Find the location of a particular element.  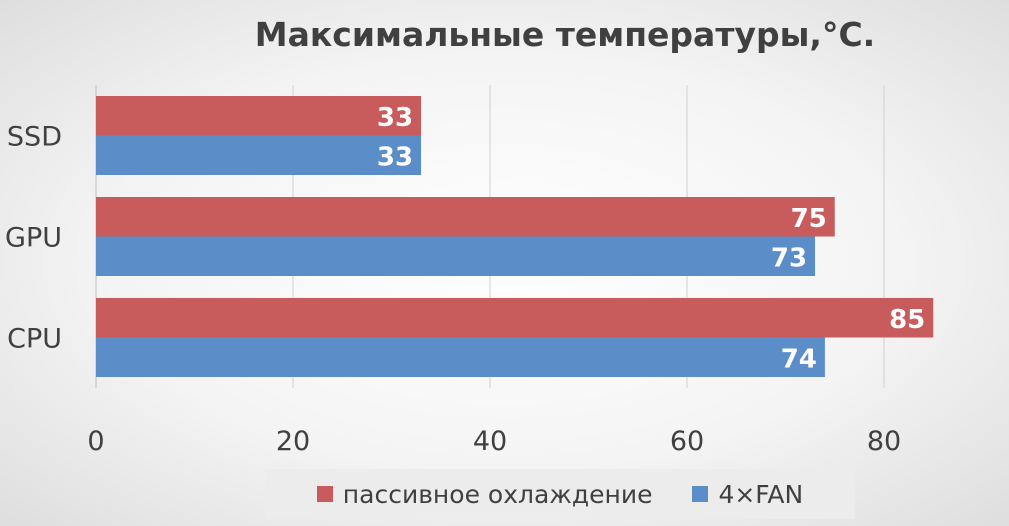

data-label: 85 is located at coordinates (907, 320).